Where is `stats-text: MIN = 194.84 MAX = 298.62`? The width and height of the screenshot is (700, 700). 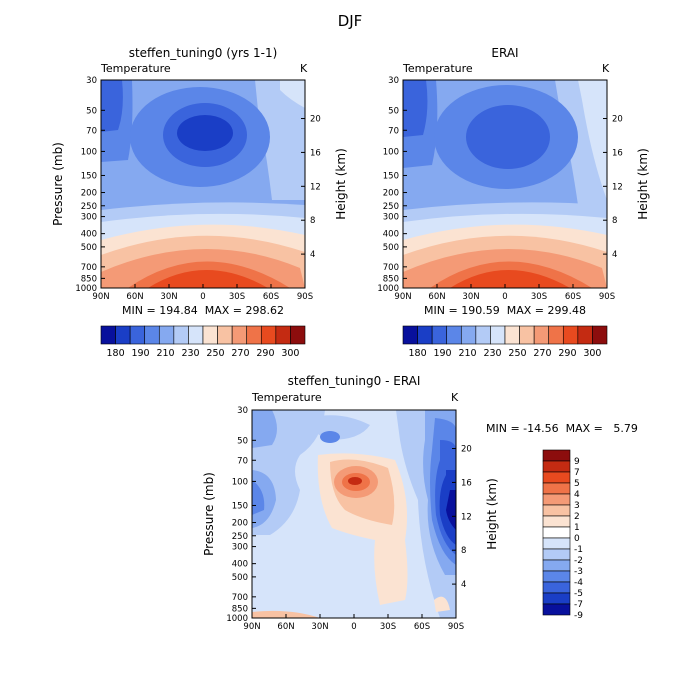 stats-text: MIN = 194.84 MAX = 298.62 is located at coordinates (203, 310).